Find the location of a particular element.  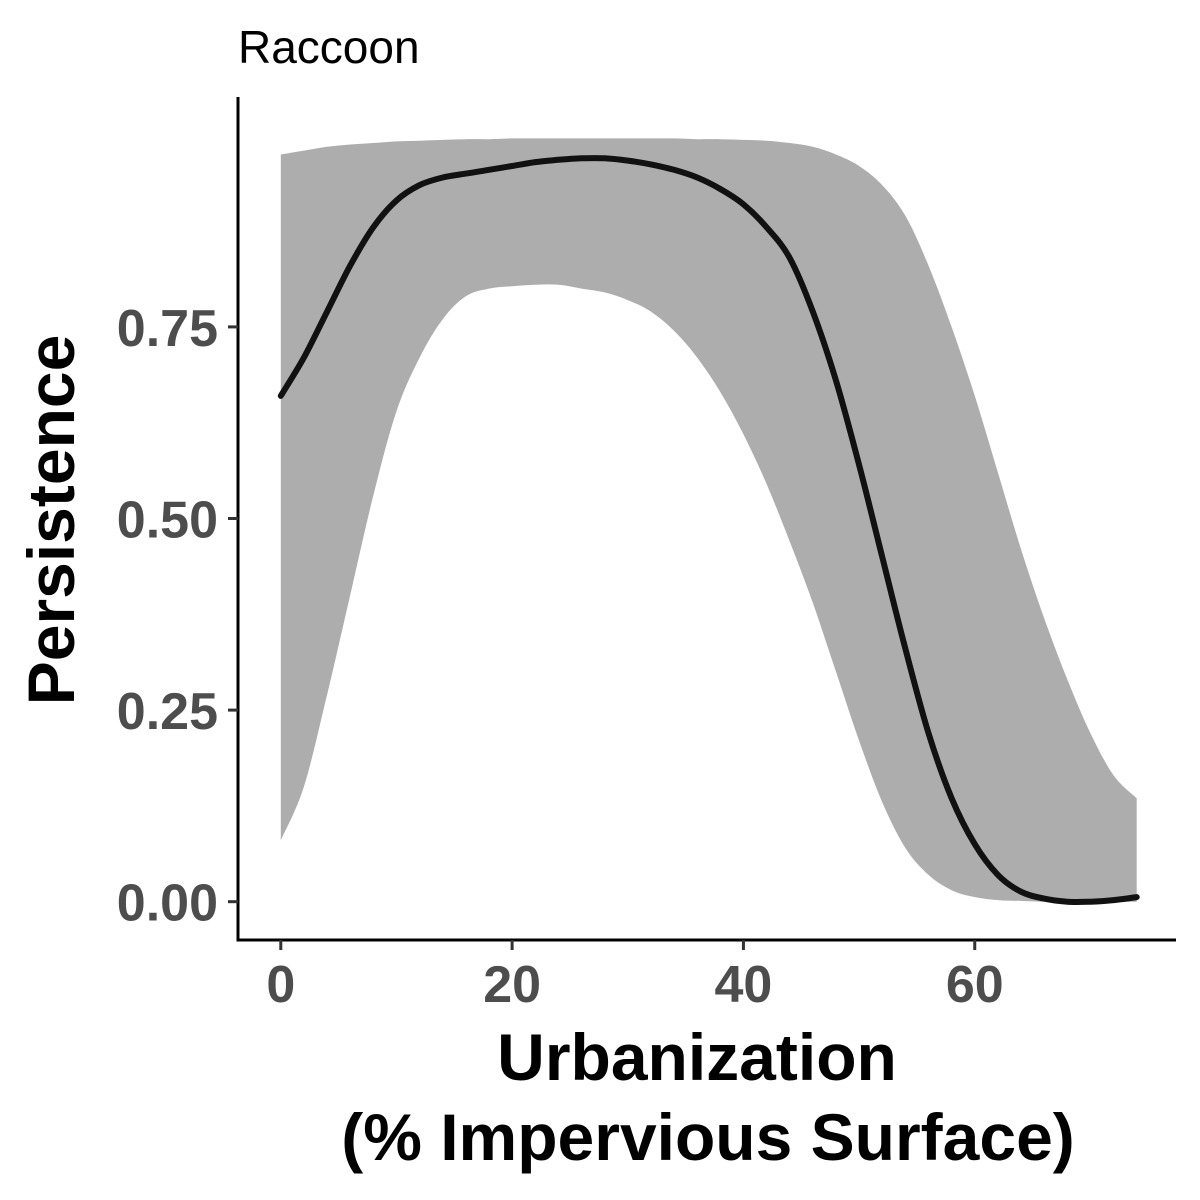

x-axis-title-line-2: (% Impervious Surface) is located at coordinates (708, 1137).